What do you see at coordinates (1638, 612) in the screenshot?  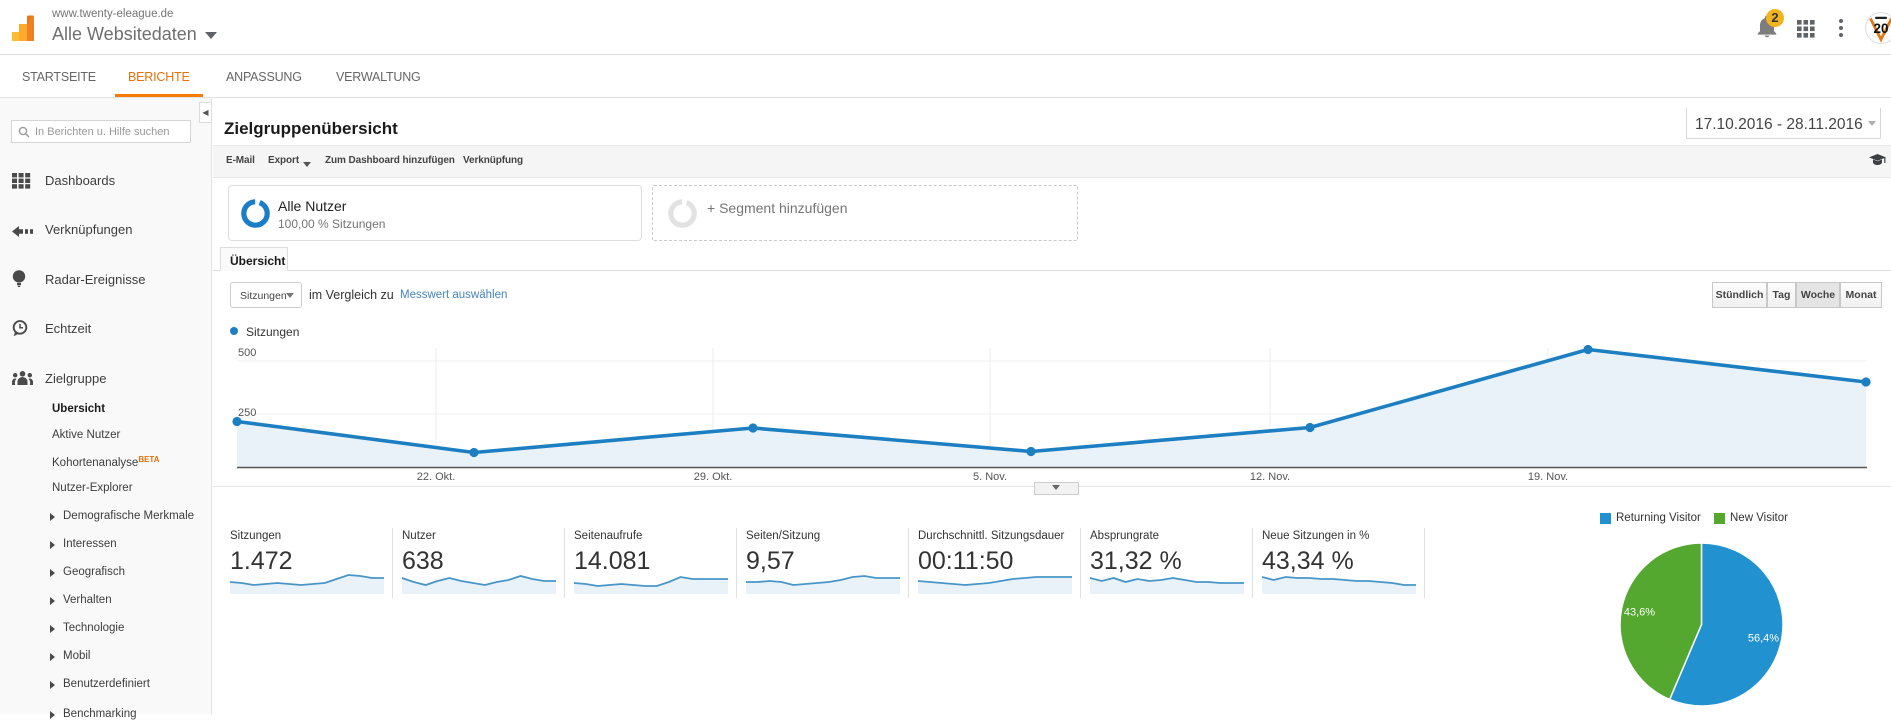 I see `svg-text: 43,6%` at bounding box center [1638, 612].